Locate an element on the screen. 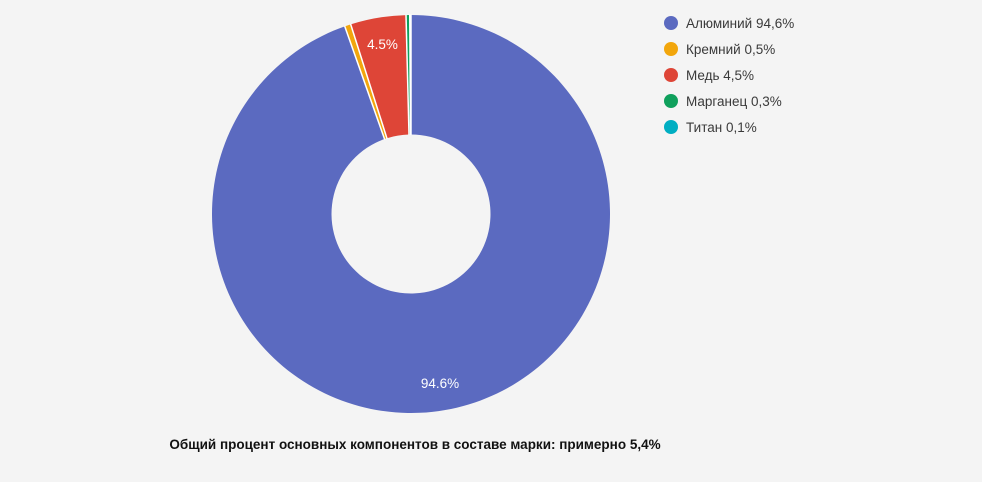  legend-item-manganese: Марганец 0,3% is located at coordinates (729, 101).